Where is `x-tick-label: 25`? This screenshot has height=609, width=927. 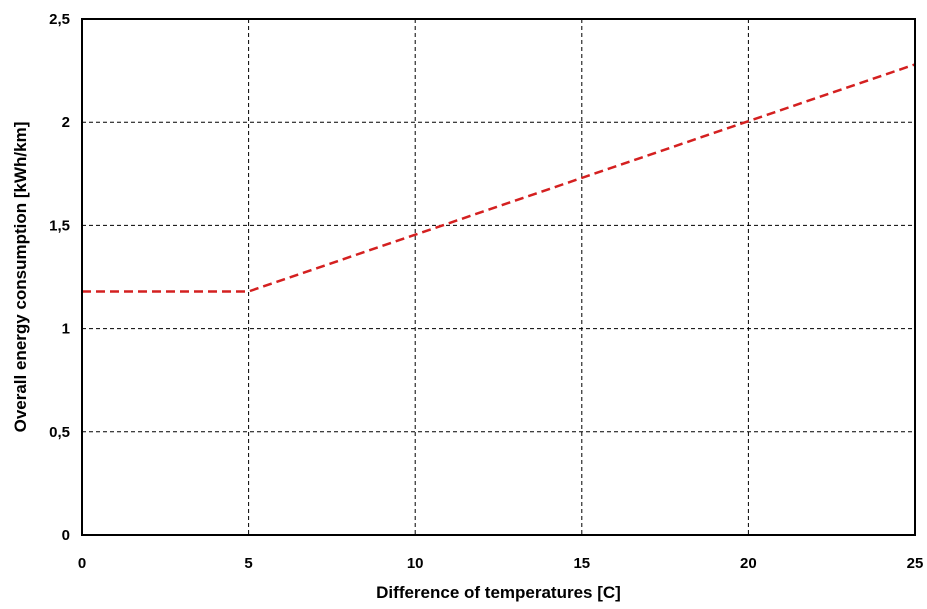 x-tick-label: 25 is located at coordinates (915, 563).